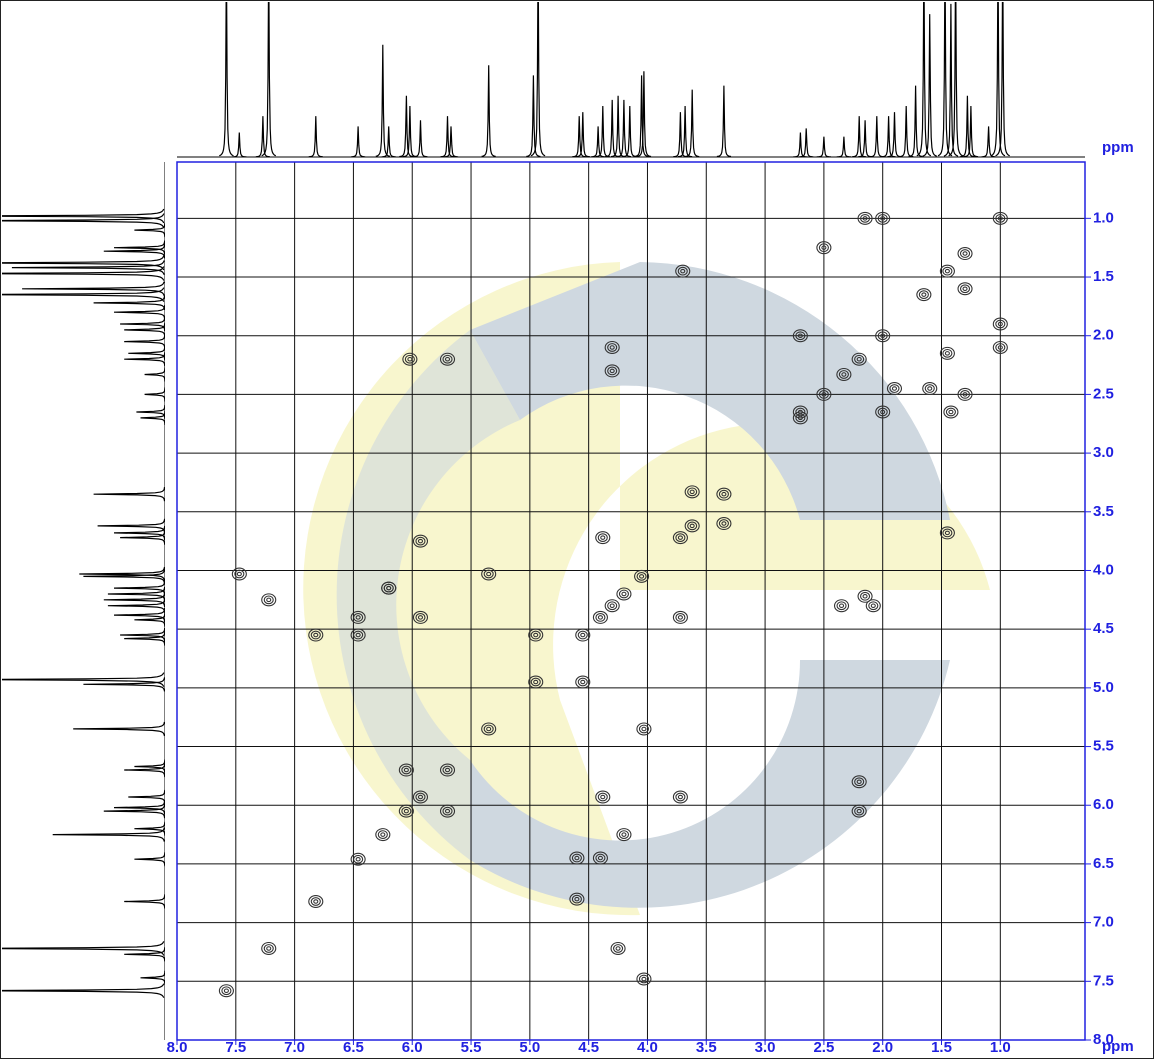 This screenshot has width=1154, height=1059. Describe the element at coordinates (1103, 863) in the screenshot. I see `y-tick-label: 6.5` at that location.